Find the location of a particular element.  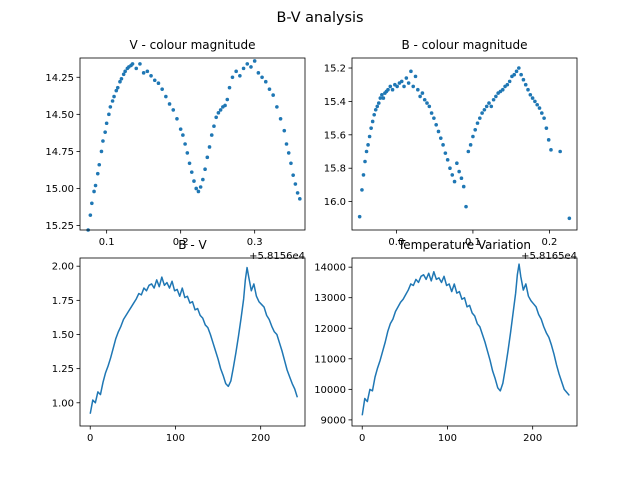

p0-x-tick-label: 0.3 is located at coordinates (255, 242).